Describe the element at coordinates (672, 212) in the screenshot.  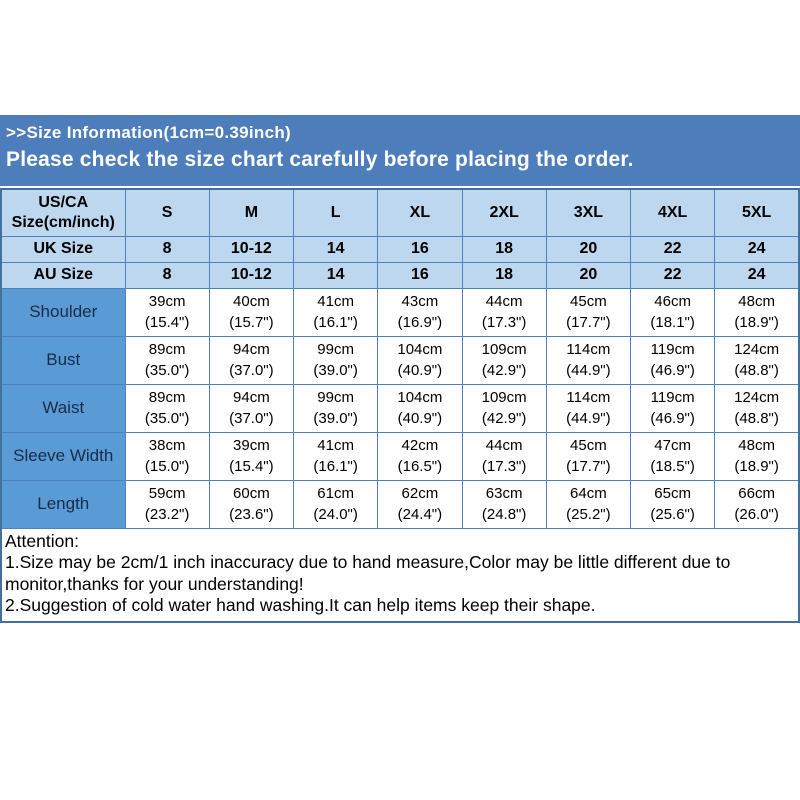
I see `column-header: 4XL` at that location.